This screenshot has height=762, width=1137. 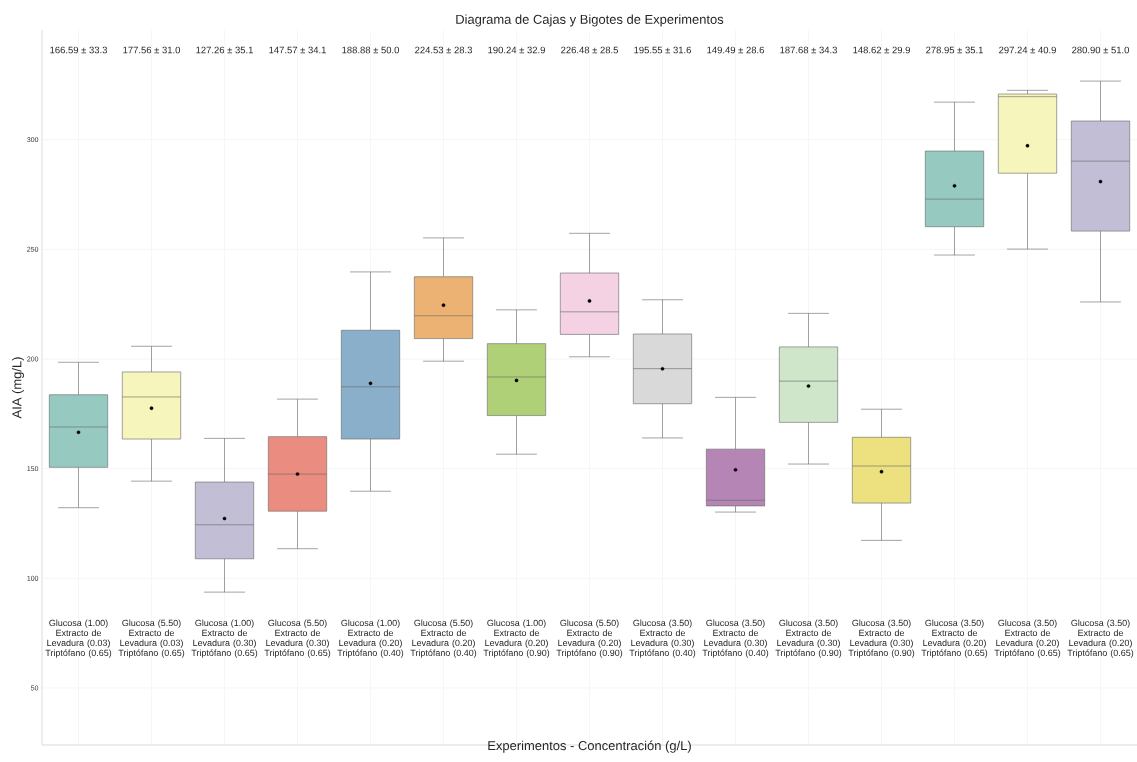 I want to click on annotation: 280.90 ± 51.0, so click(x=1101, y=50).